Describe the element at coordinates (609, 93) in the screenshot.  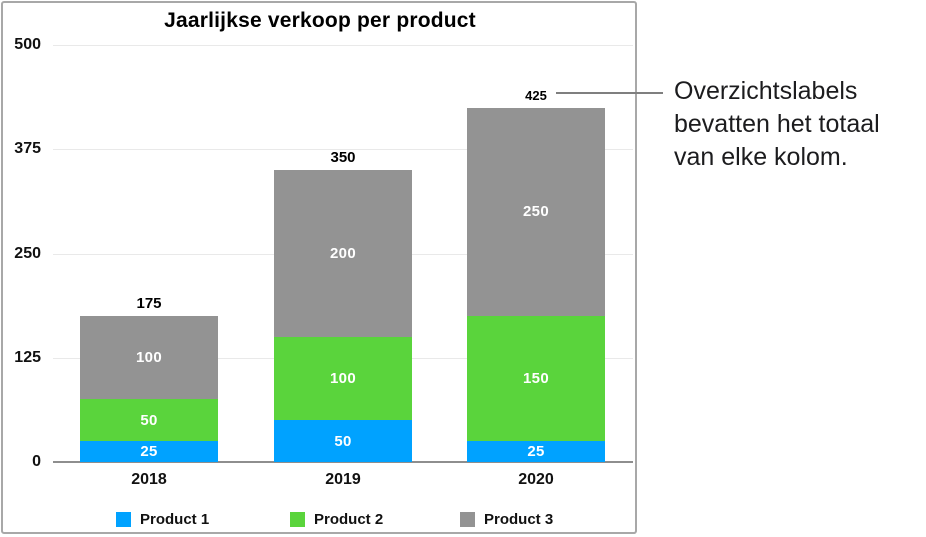
I see `callout-line` at that location.